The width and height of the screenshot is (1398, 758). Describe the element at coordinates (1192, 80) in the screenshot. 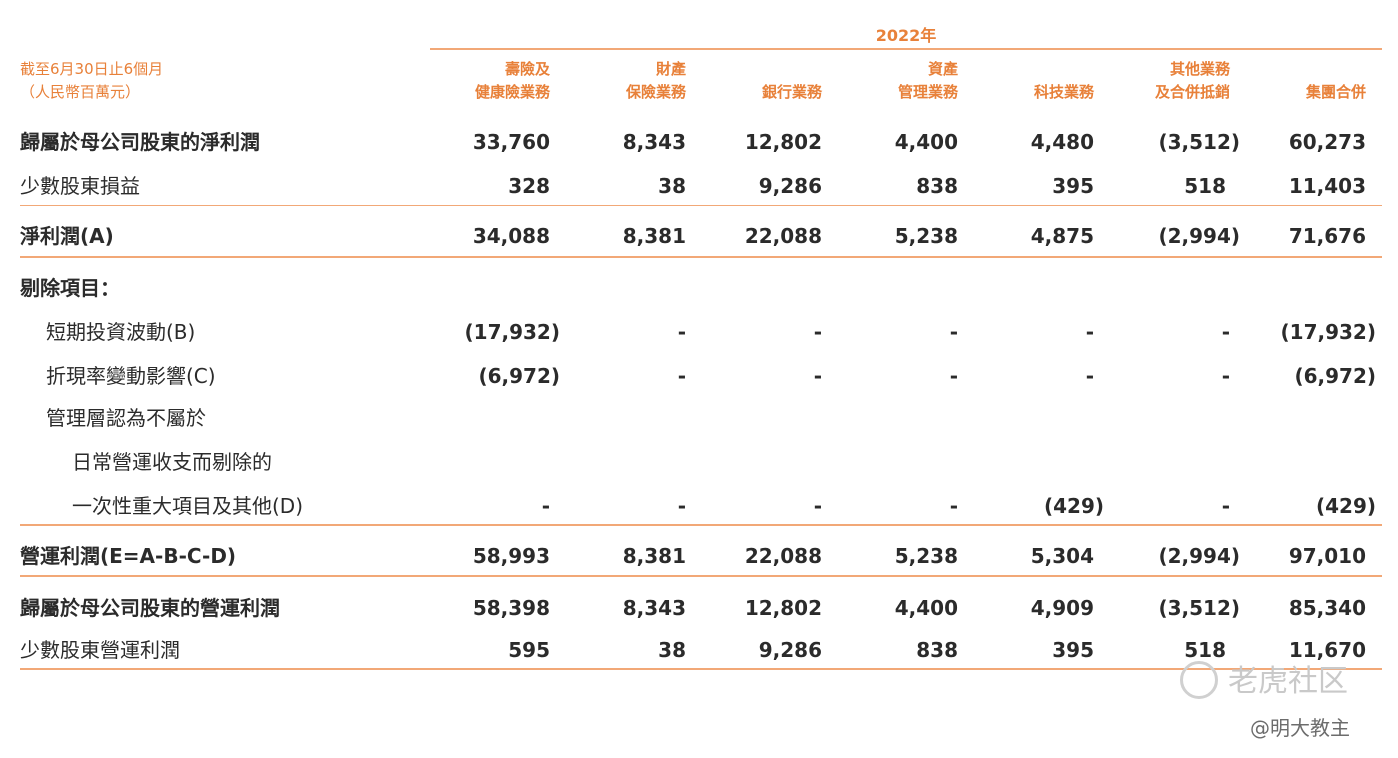

I see `column-header-other-eliminations: 其他業務 及合併抵銷` at that location.